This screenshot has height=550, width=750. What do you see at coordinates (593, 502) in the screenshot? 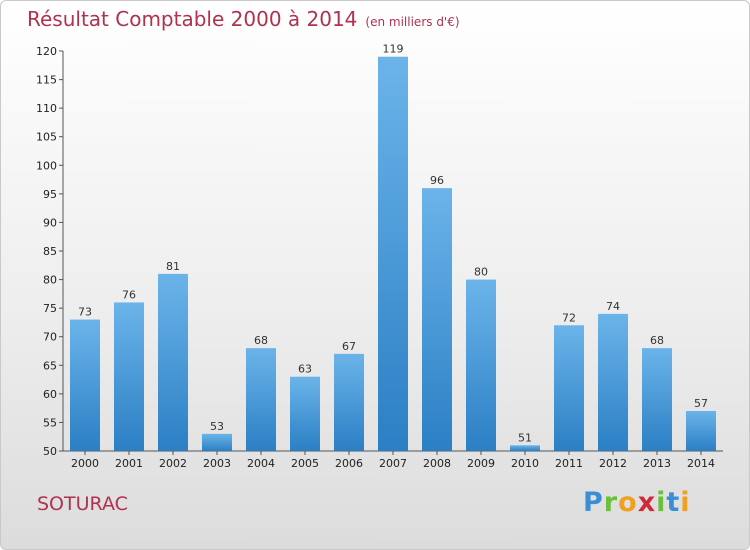
I see `logo-letter: P` at bounding box center [593, 502].